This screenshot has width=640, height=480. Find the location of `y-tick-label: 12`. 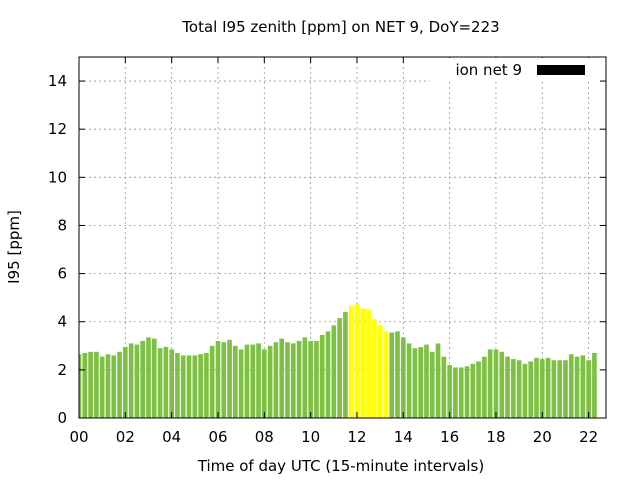

y-tick-label: 12 is located at coordinates (57, 129).